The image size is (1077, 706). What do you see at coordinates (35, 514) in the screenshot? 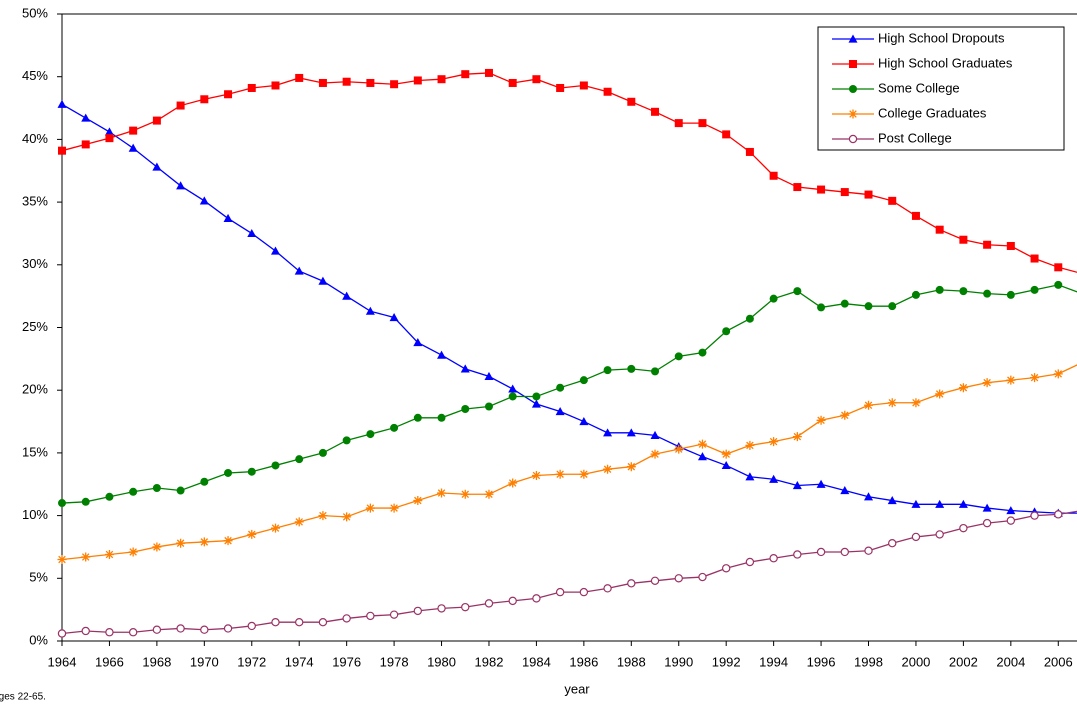
I see `y-tick-label: 10%` at bounding box center [35, 514].